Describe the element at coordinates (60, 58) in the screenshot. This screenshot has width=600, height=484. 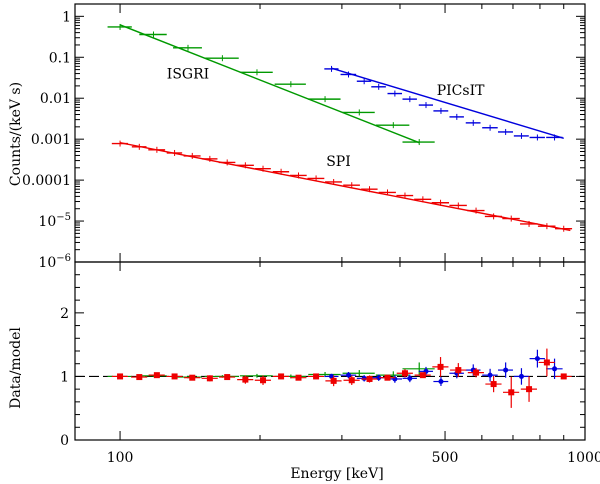
I see `y-tick-label: 0.1` at that location.